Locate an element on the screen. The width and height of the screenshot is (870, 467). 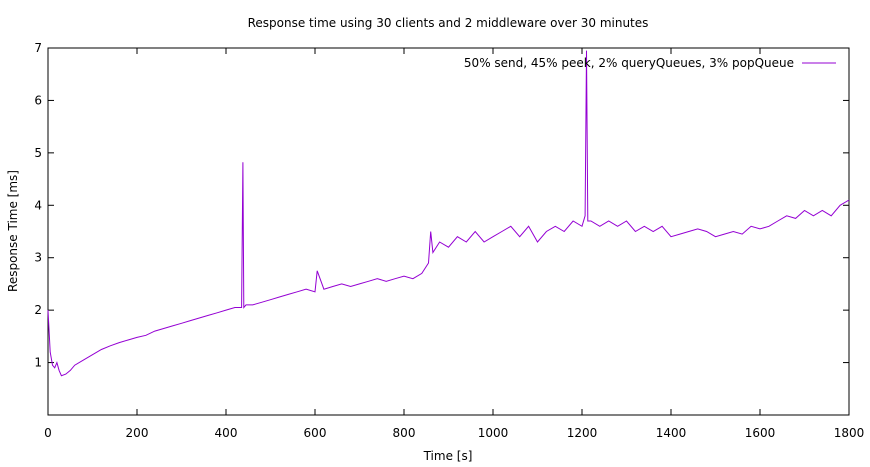
x-tick-label: 0 is located at coordinates (48, 433).